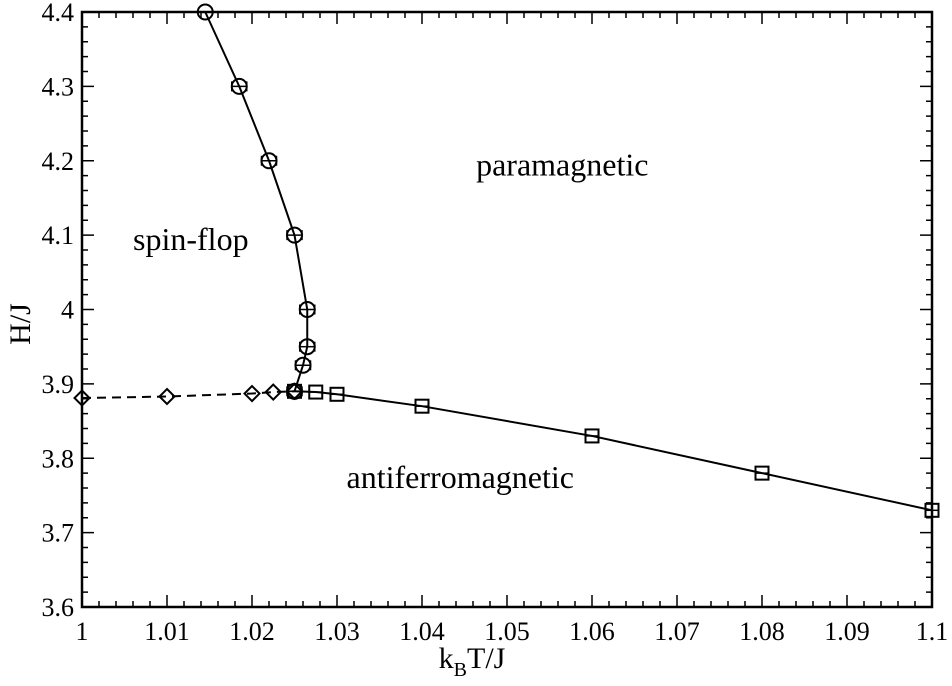 The height and width of the screenshot is (686, 952). What do you see at coordinates (58, 533) in the screenshot?
I see `y-tick-label: 3.7` at bounding box center [58, 533].